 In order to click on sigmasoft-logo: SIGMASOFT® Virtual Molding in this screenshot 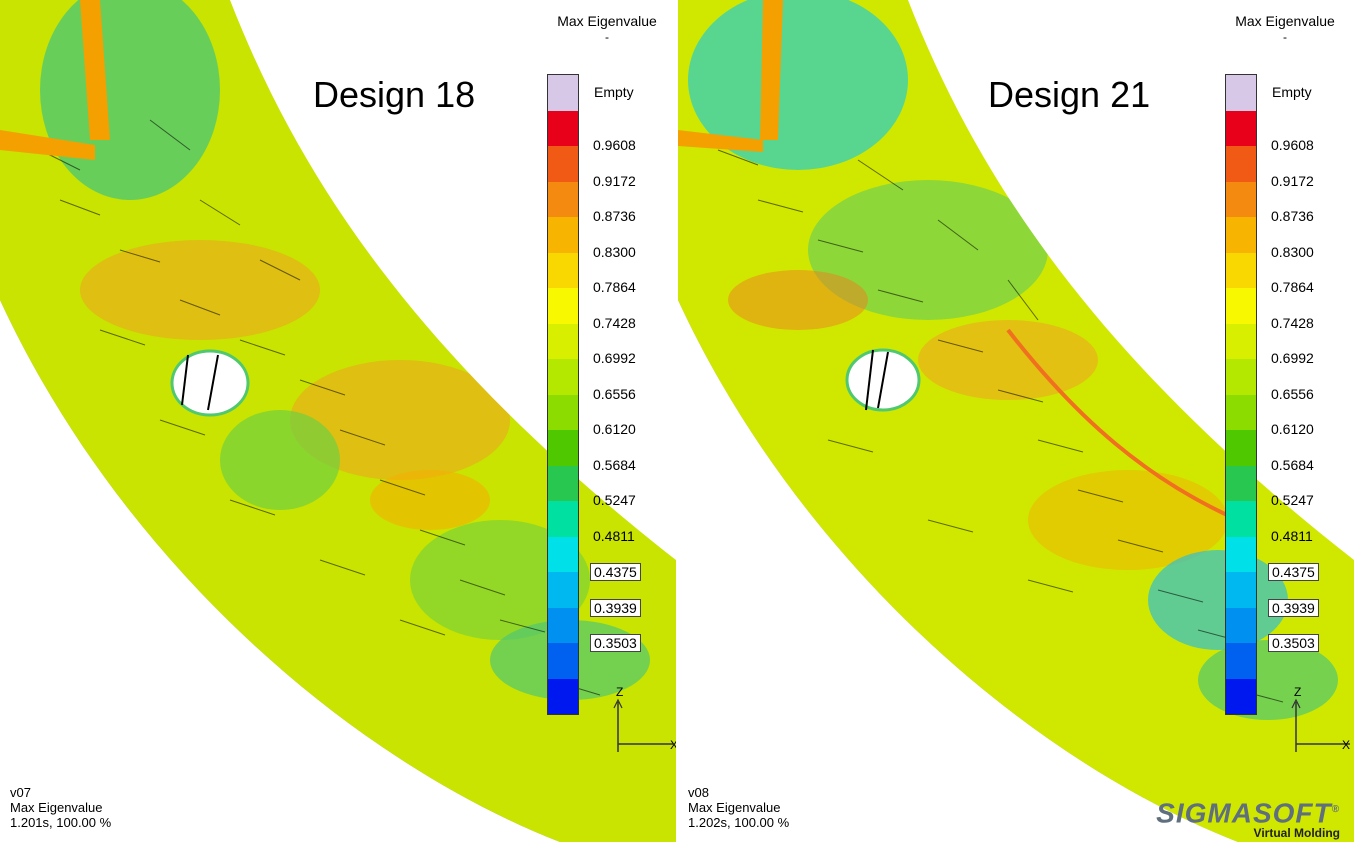, I will do `click(1245, 818)`.